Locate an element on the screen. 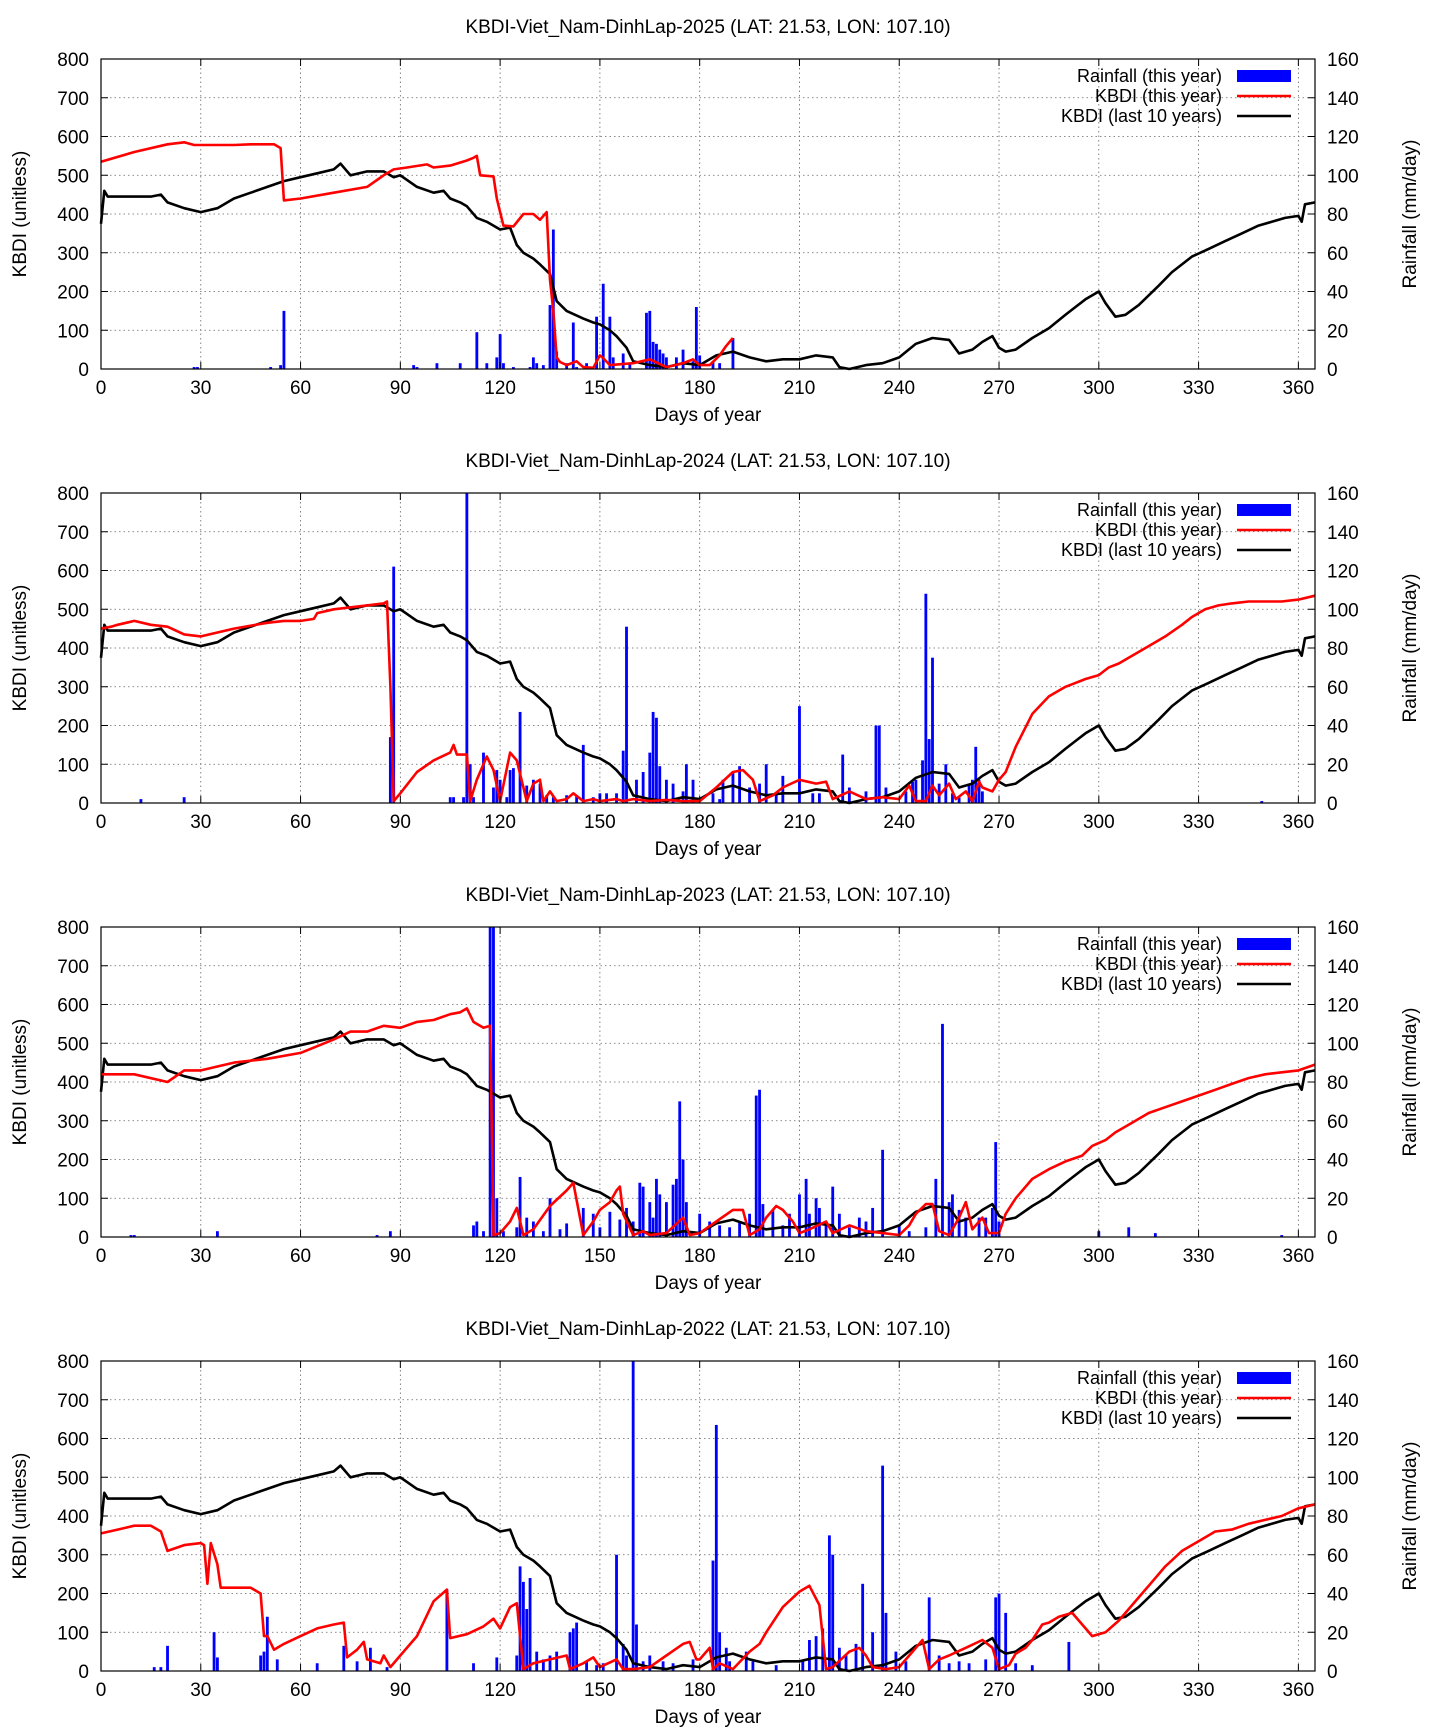 The height and width of the screenshot is (1728, 1440). x-tick-label: 180 is located at coordinates (700, 822).